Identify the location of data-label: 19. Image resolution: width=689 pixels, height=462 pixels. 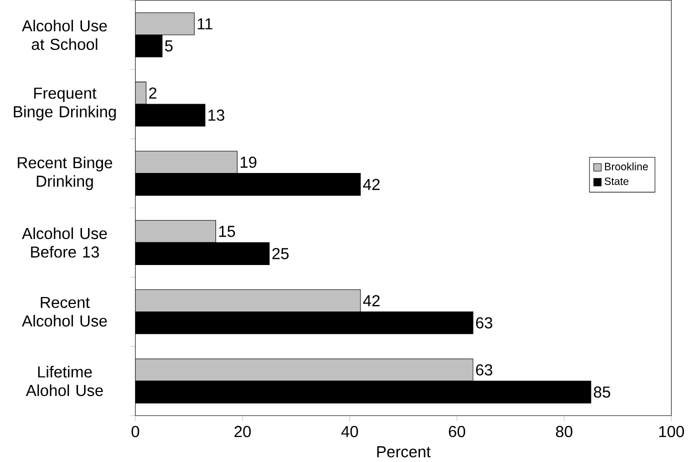
(248, 162).